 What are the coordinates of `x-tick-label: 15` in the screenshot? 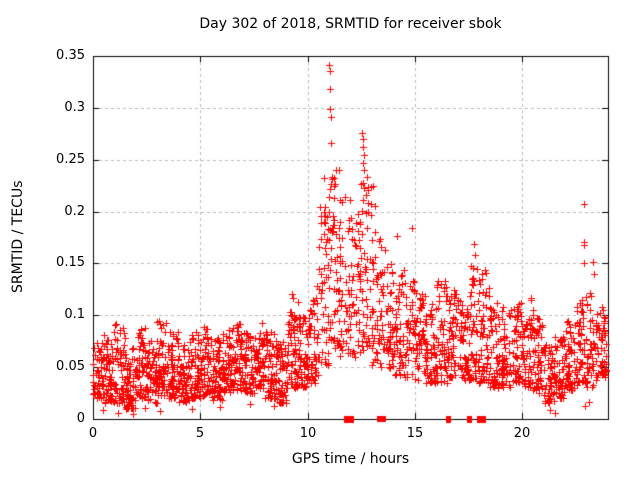 It's located at (415, 433).